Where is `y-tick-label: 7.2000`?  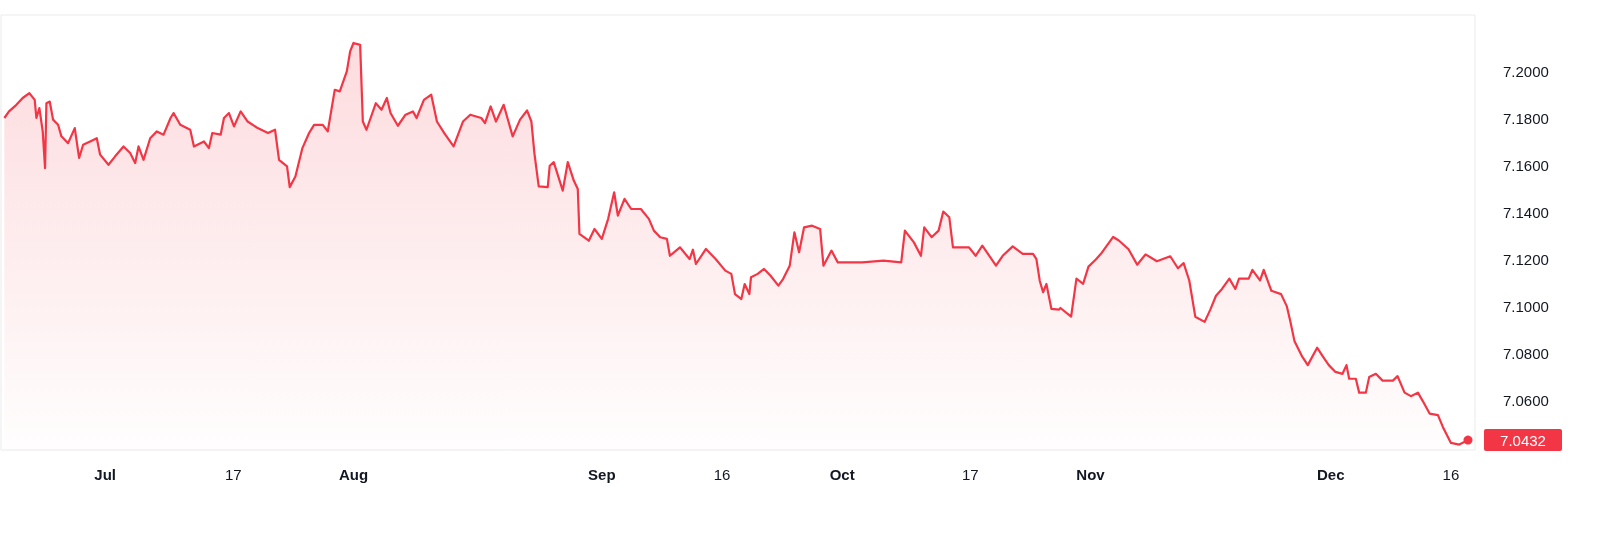 y-tick-label: 7.2000 is located at coordinates (1526, 71).